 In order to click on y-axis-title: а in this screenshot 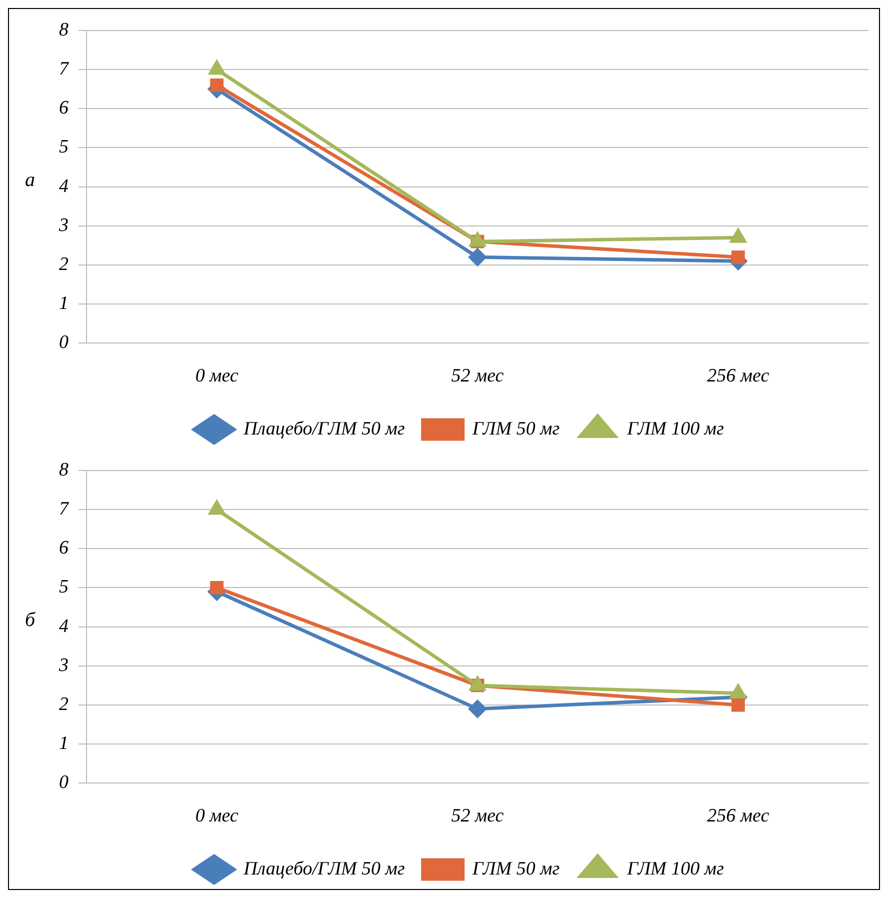, I will do `click(30, 180)`.